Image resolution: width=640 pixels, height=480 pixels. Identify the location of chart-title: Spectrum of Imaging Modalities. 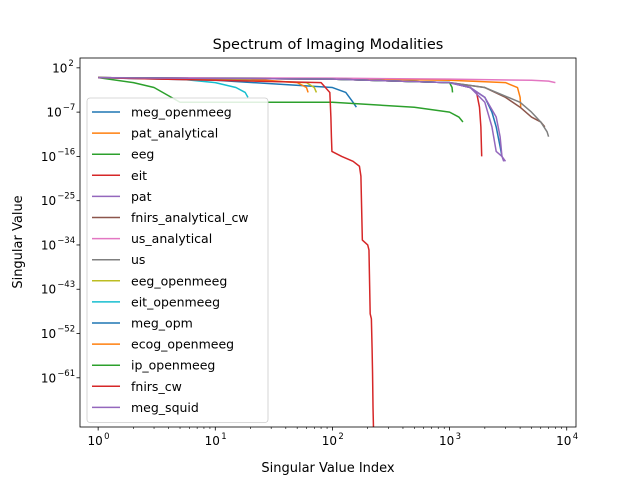
(328, 45).